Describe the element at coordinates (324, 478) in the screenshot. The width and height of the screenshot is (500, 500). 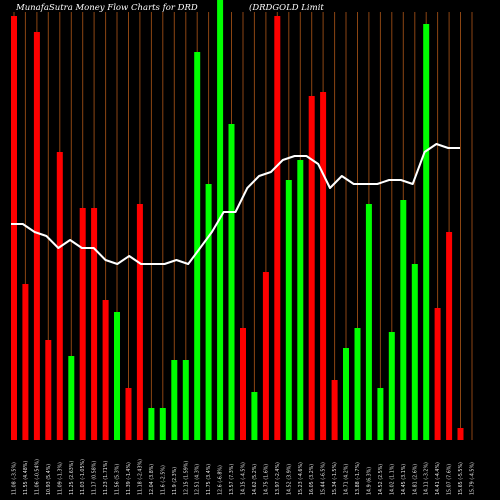
I see `x-tick-label: 15.44 (-6.5%)` at that location.